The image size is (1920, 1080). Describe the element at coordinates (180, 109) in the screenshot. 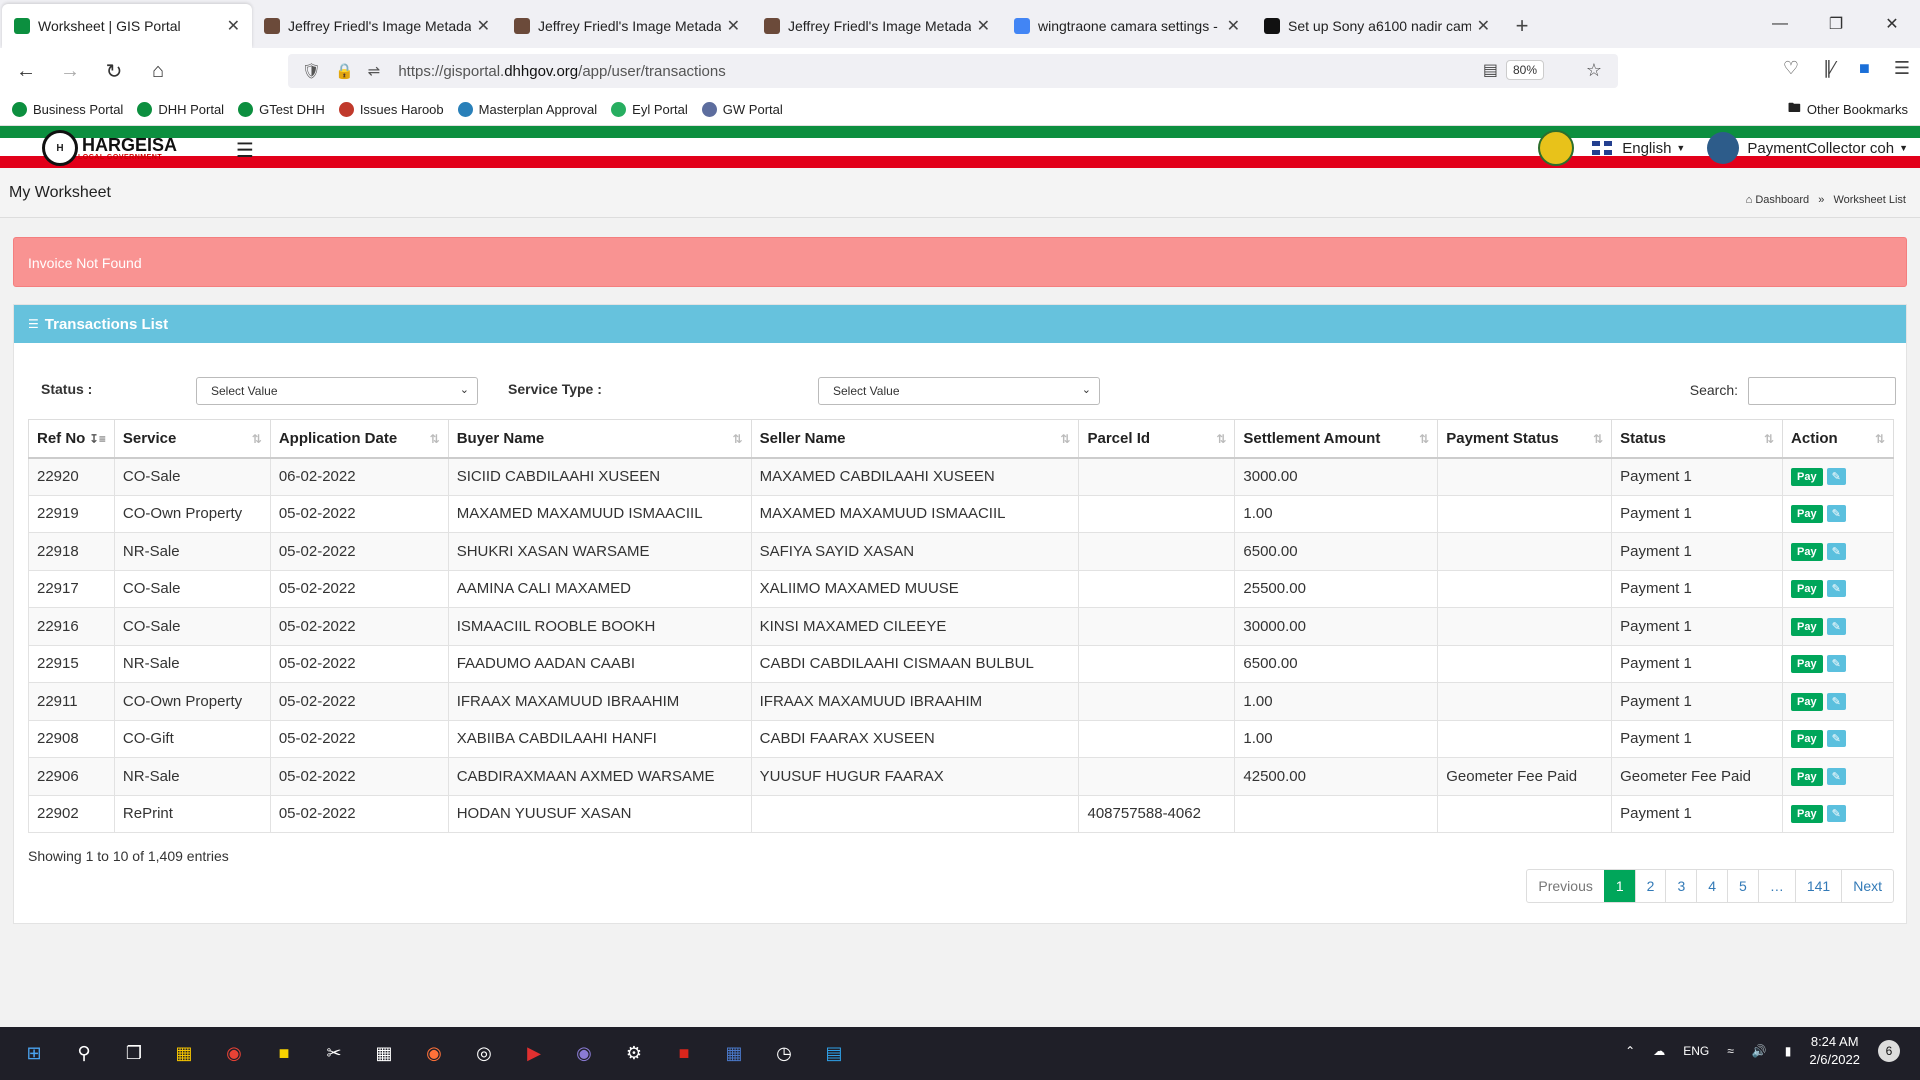

I see `bookmark-item: DHH Portal` at that location.